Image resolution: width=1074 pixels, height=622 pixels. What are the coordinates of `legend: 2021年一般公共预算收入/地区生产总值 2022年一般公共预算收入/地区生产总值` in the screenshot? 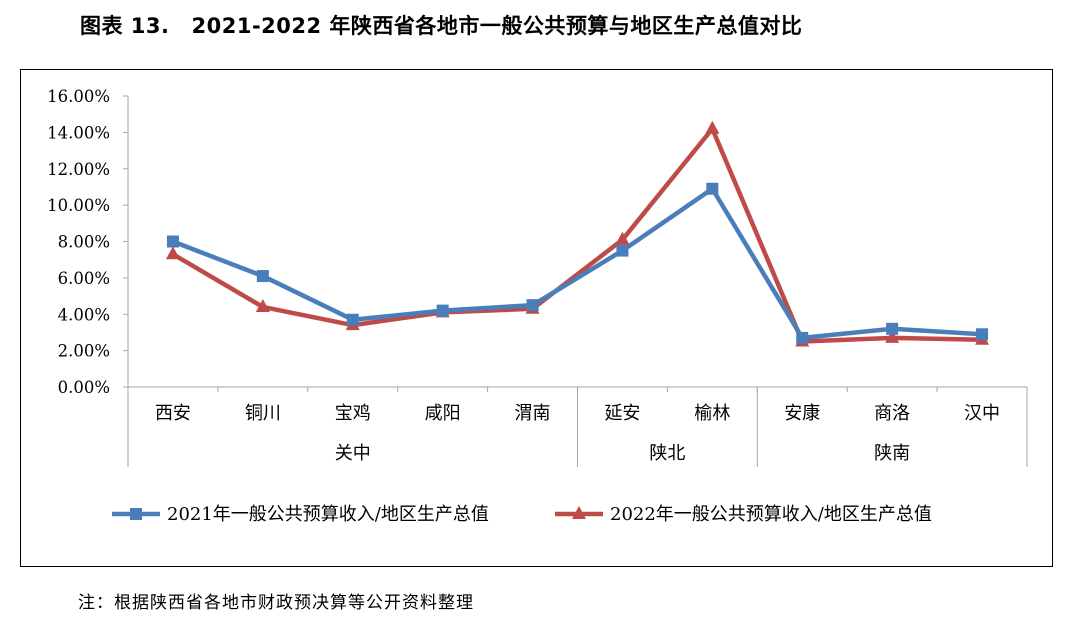 It's located at (522, 514).